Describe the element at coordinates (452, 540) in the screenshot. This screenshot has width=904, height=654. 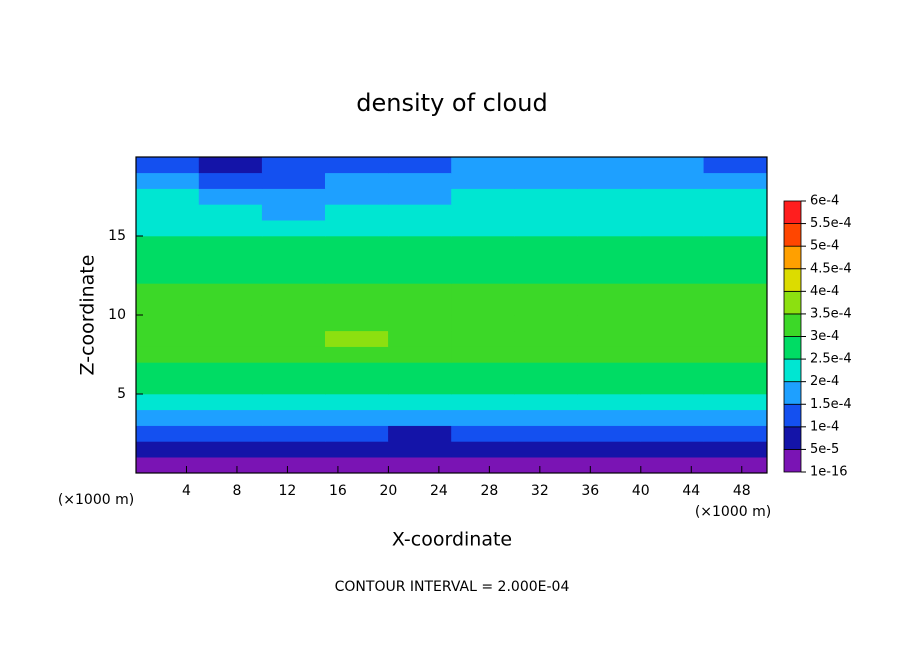
I see `x-axis-label: X-coordinate` at that location.